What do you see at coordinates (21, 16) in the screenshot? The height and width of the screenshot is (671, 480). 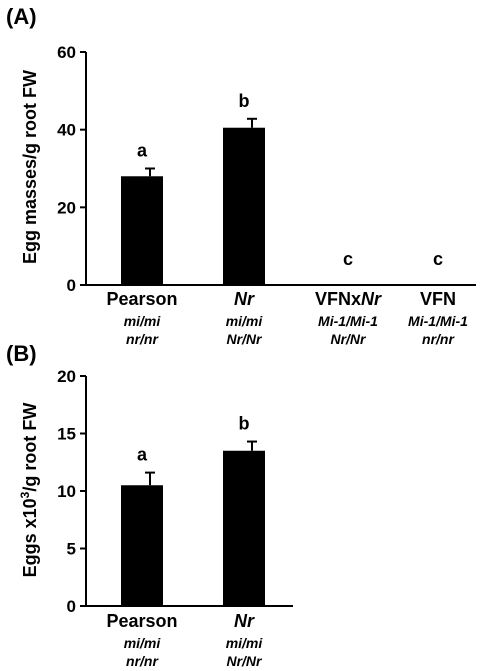 I see `panel-label-a: (A)` at bounding box center [21, 16].